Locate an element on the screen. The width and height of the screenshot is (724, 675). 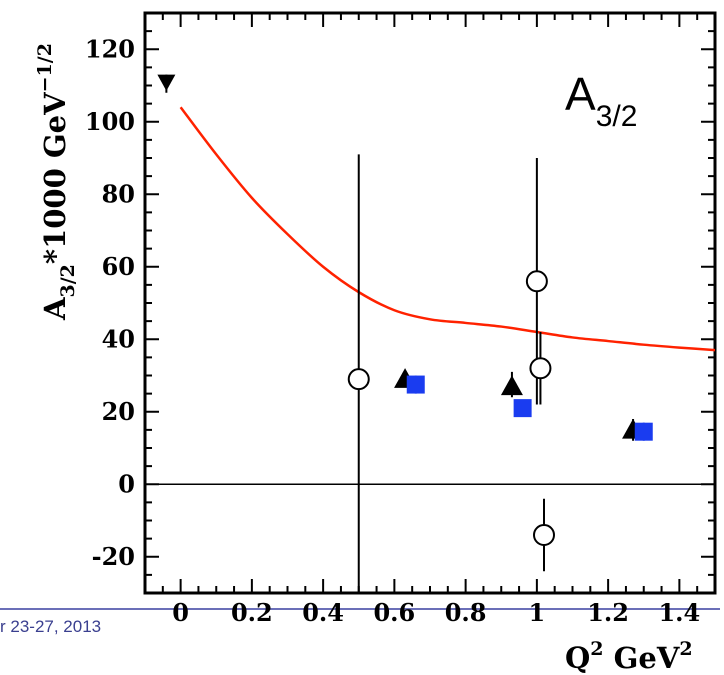
data-point-triangle-down is located at coordinates (166, 82).